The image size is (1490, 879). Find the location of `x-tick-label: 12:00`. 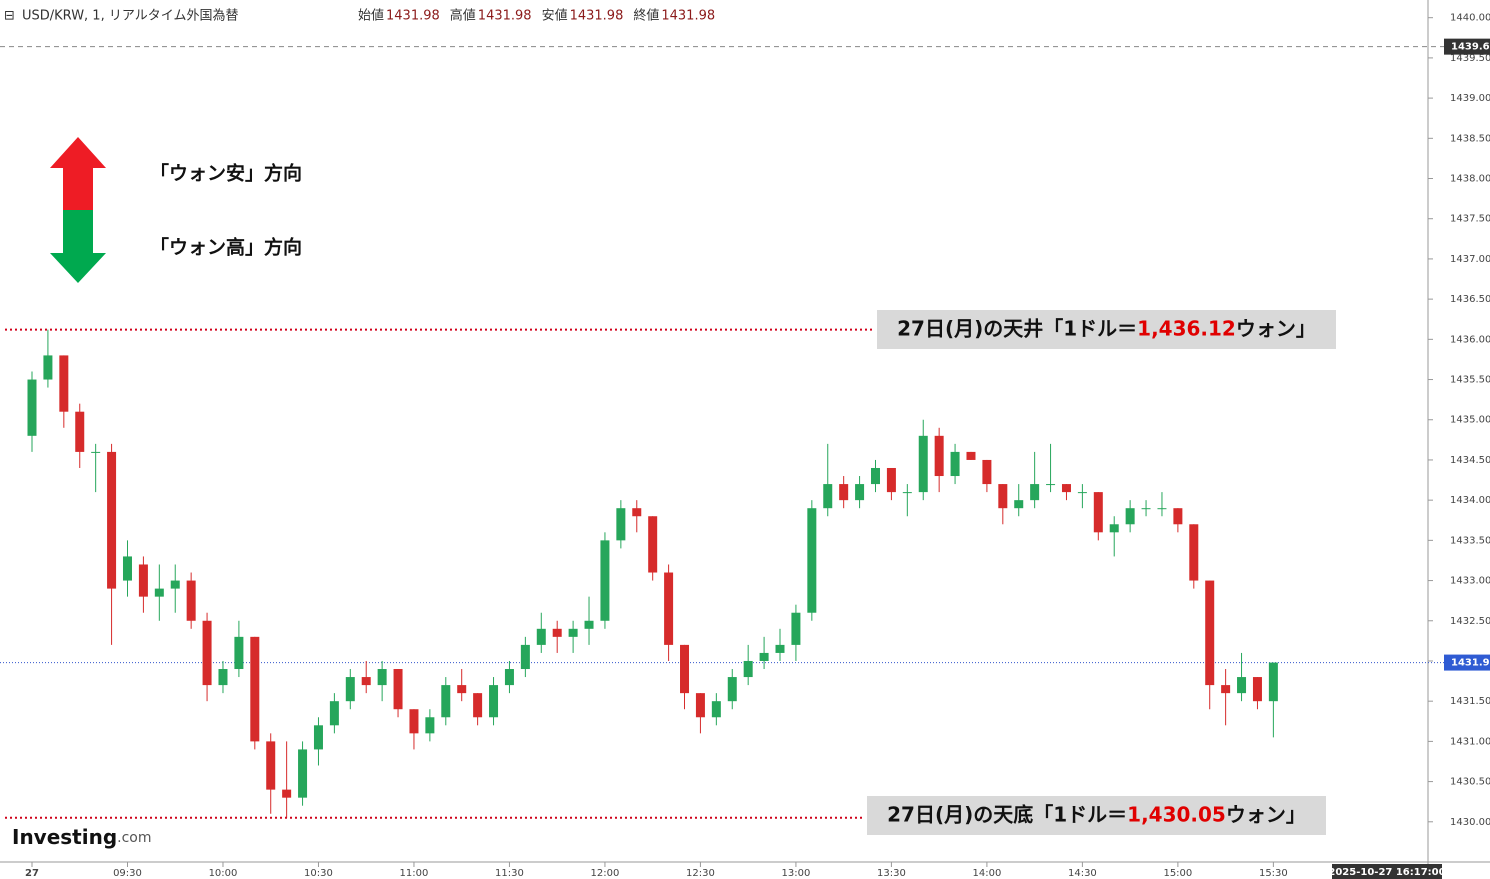

x-tick-label: 12:00 is located at coordinates (605, 873).